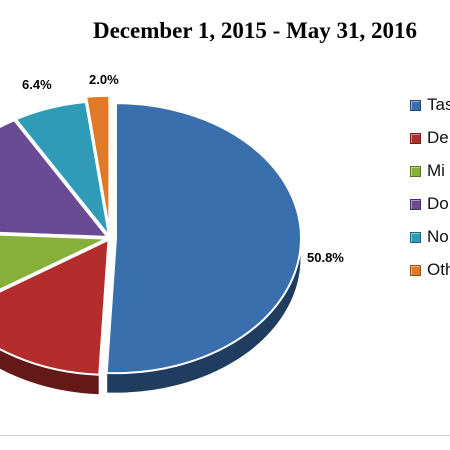 Image resolution: width=450 pixels, height=450 pixels. I want to click on legend-label-no: No, so click(438, 236).